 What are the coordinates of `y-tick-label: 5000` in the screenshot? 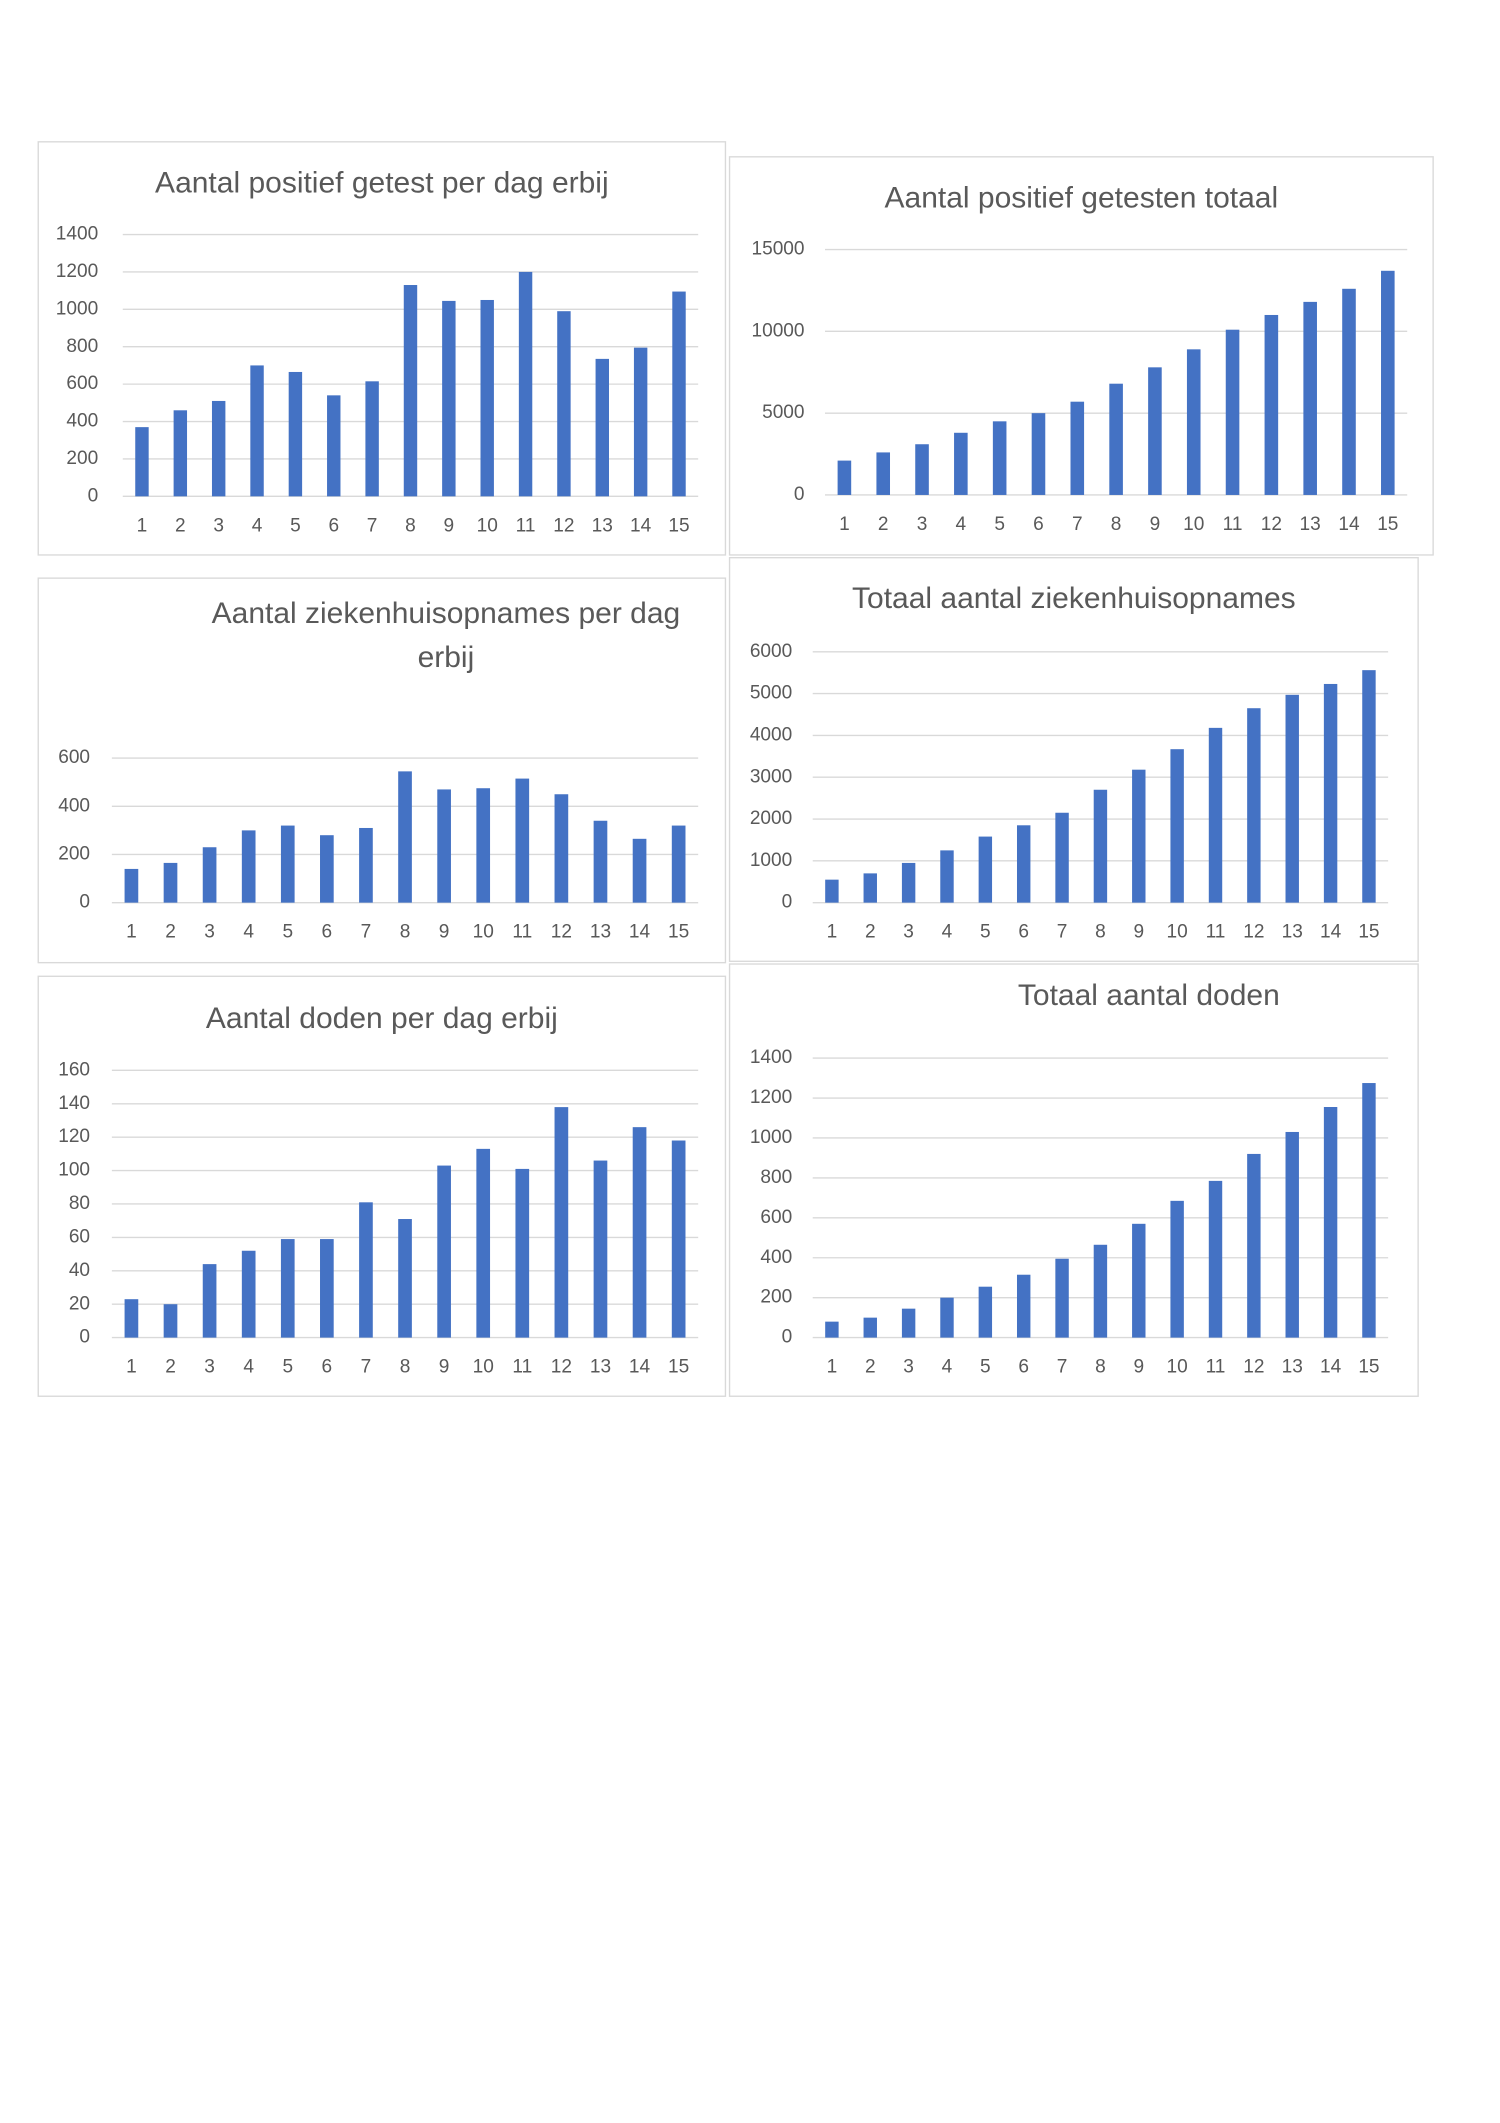 It's located at (771, 693).